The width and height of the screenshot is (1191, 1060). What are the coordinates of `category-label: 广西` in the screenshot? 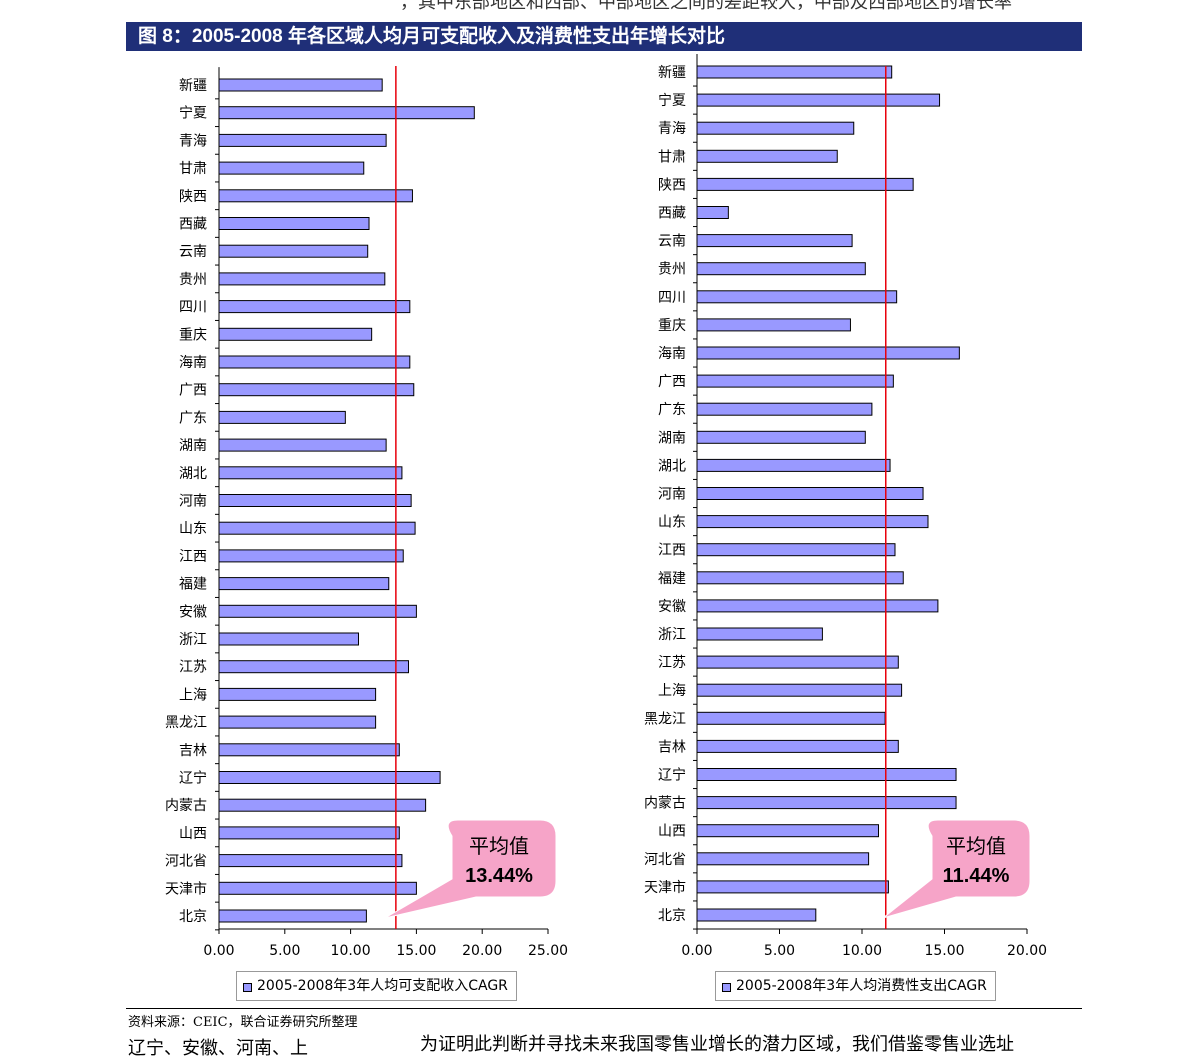 It's located at (193, 391).